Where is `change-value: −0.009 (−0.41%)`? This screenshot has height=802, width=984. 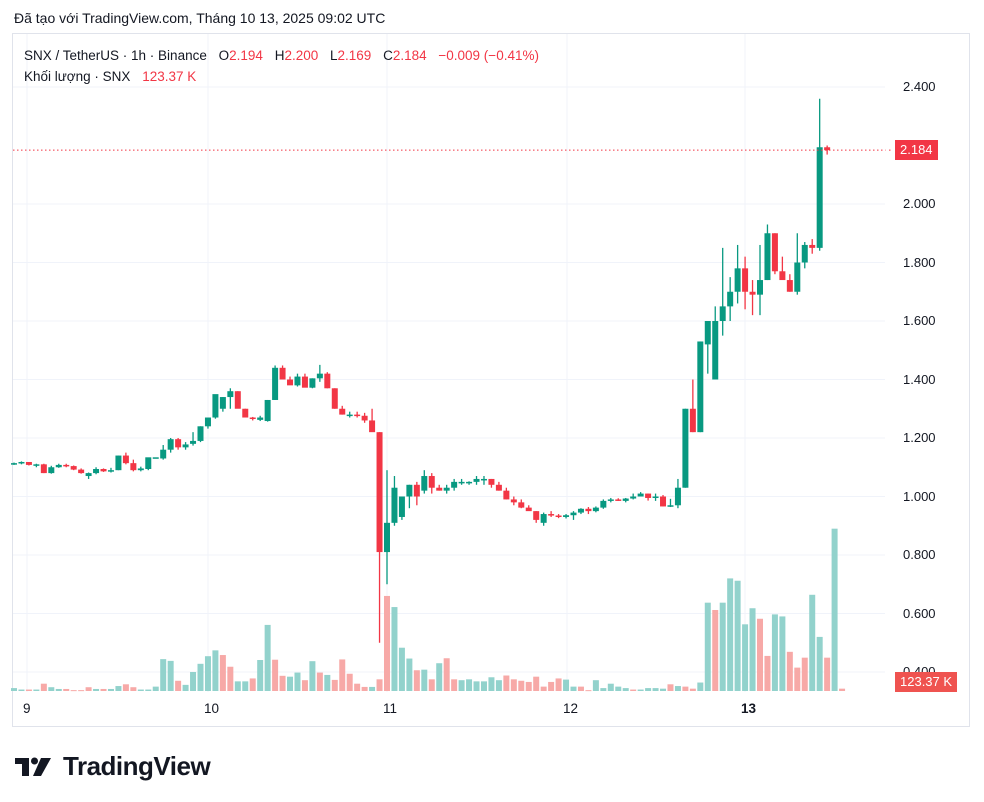
change-value: −0.009 (−0.41%) is located at coordinates (488, 55).